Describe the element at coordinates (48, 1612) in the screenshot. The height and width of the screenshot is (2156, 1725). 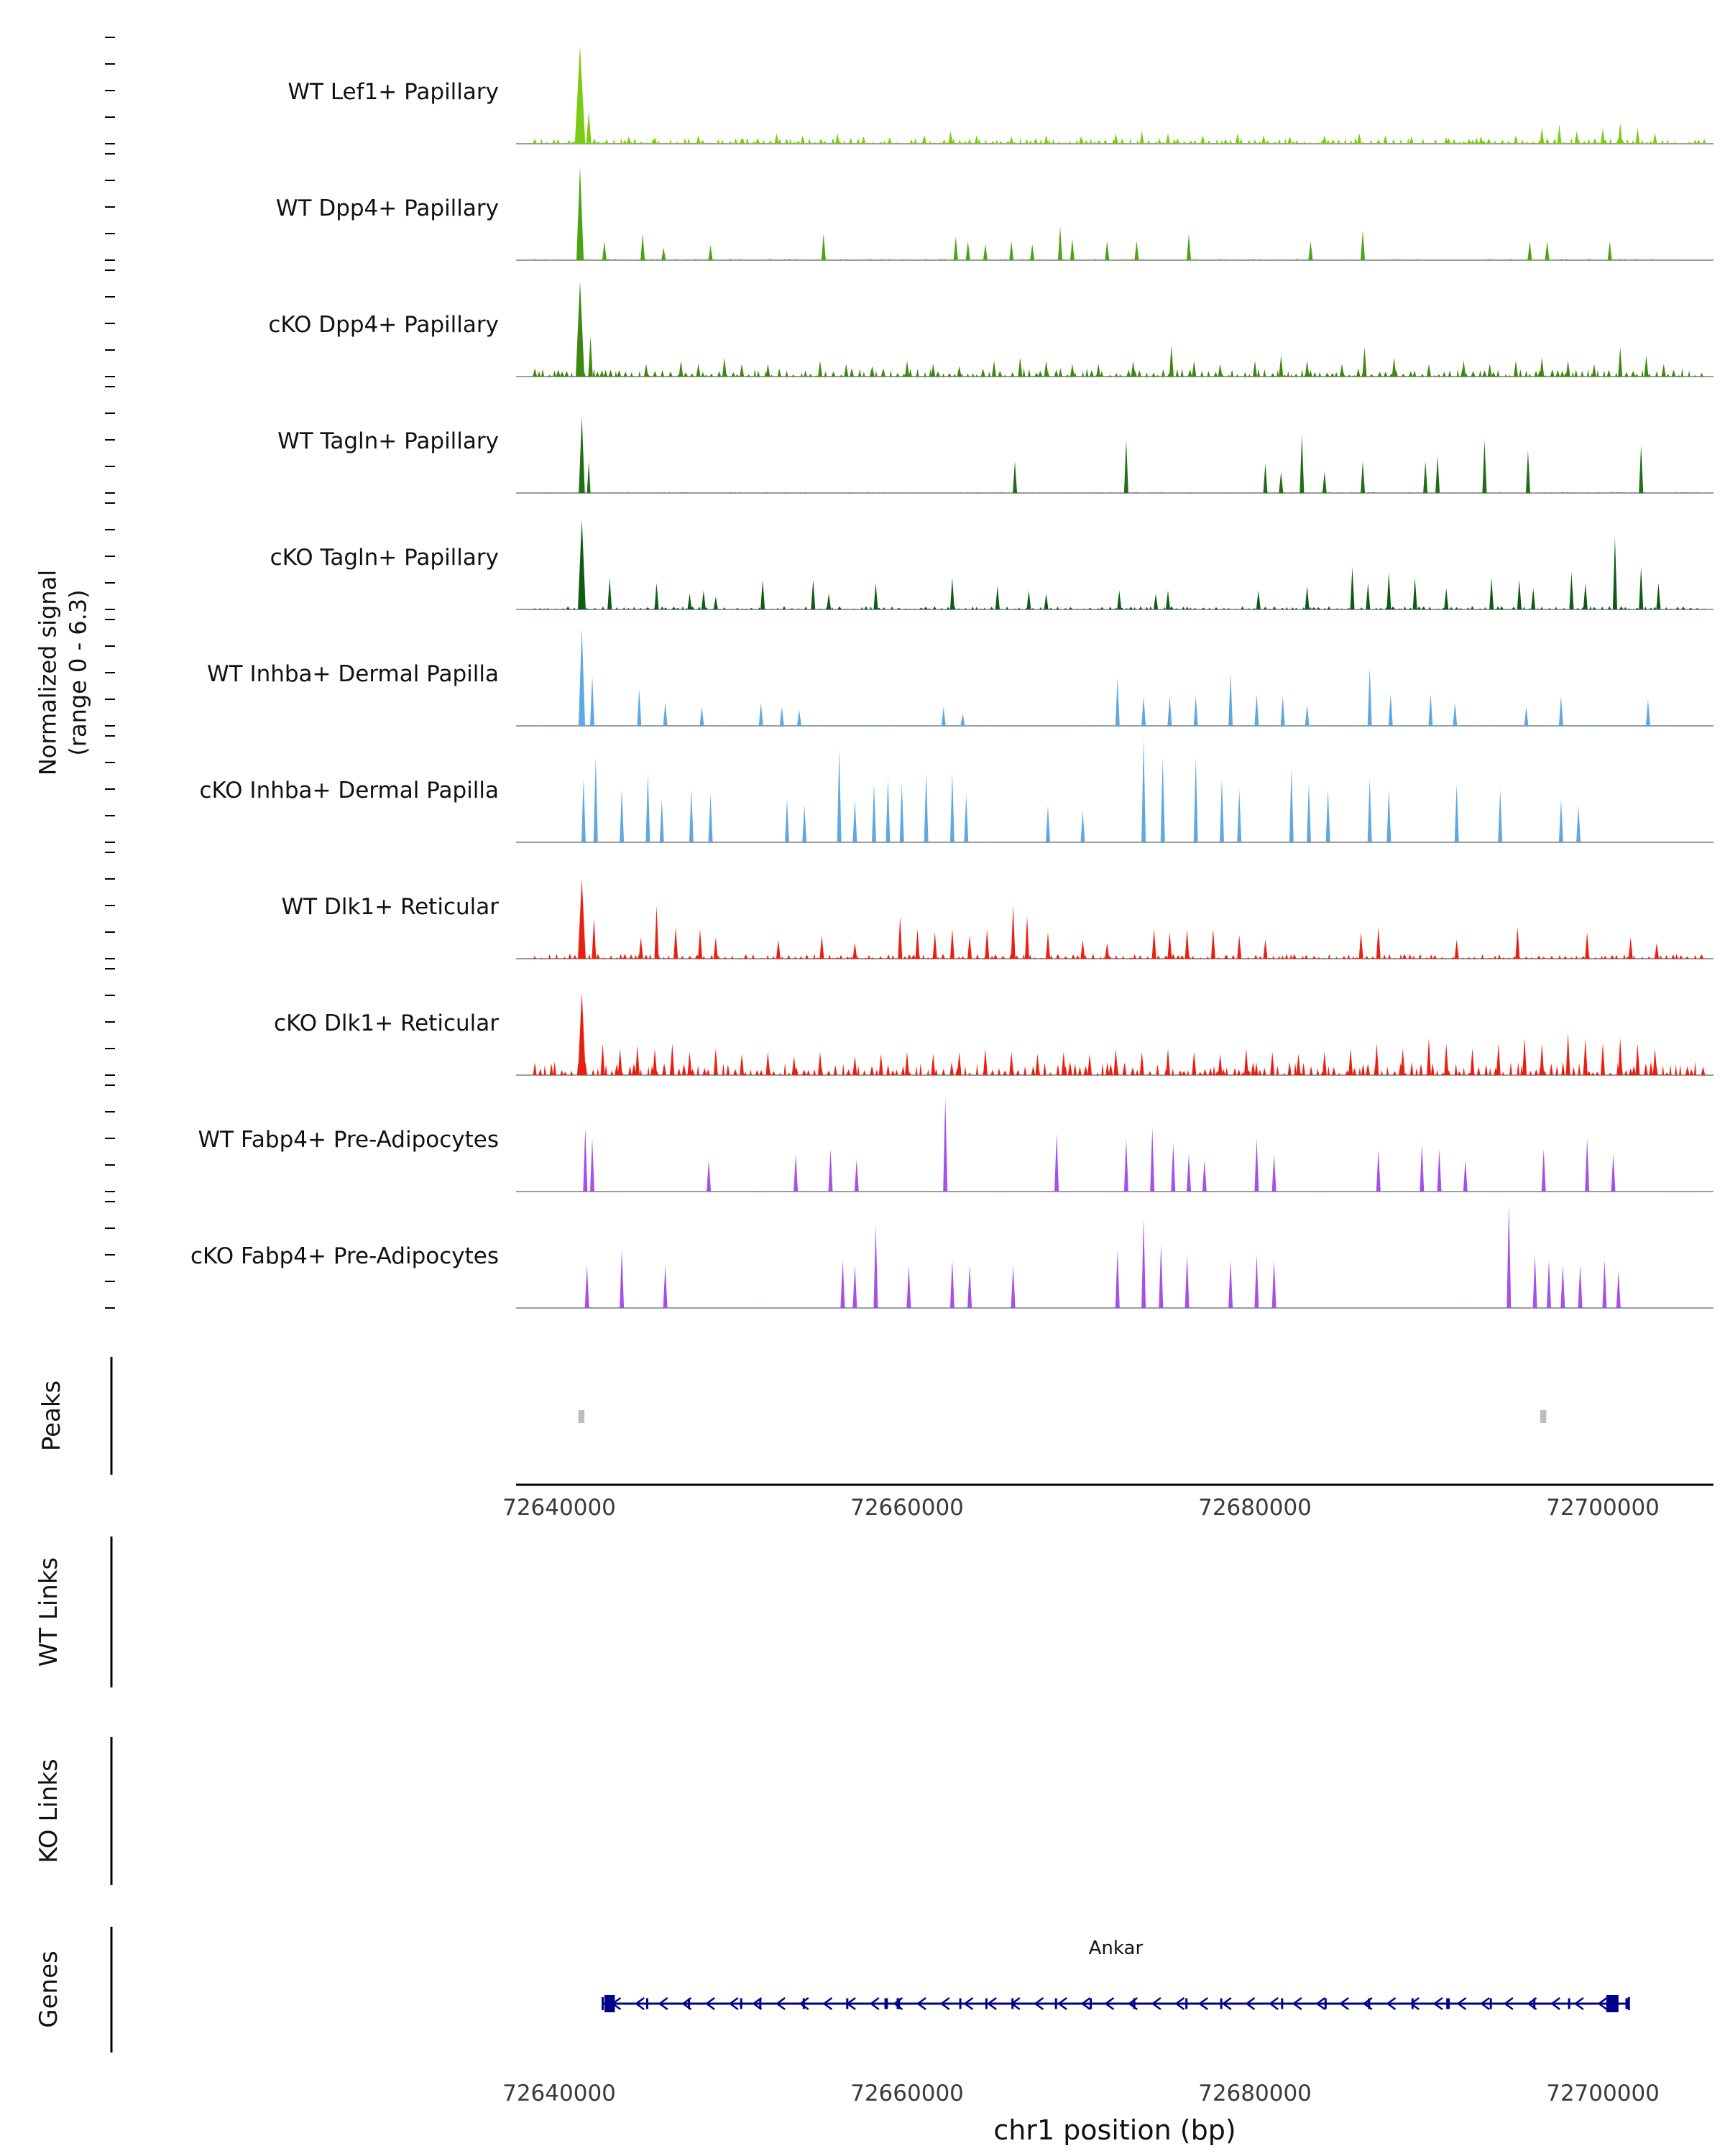
I see `section-label-wt-links: WT Links` at that location.